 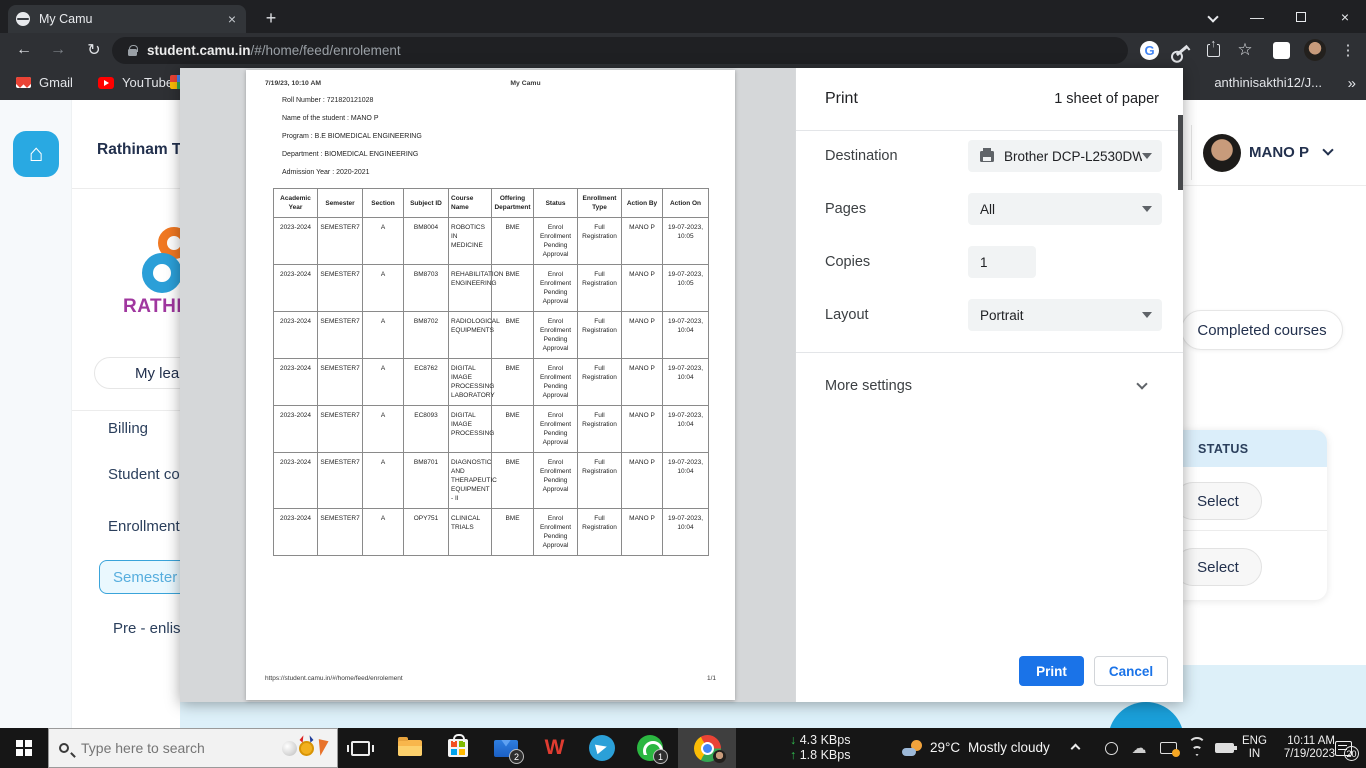 What do you see at coordinates (330, 118) in the screenshot?
I see `doc-student-name: Name of the student : MANO P` at bounding box center [330, 118].